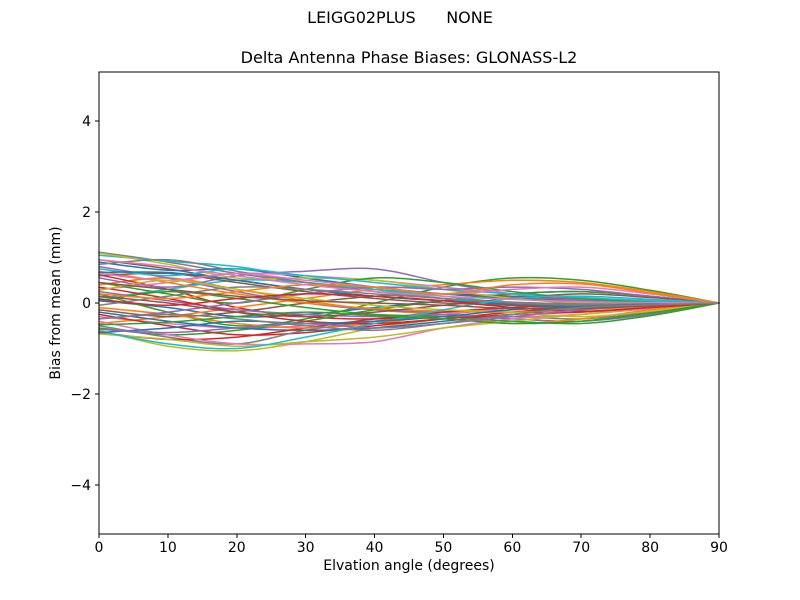  What do you see at coordinates (581, 548) in the screenshot?
I see `x-tick-label: 70` at bounding box center [581, 548].